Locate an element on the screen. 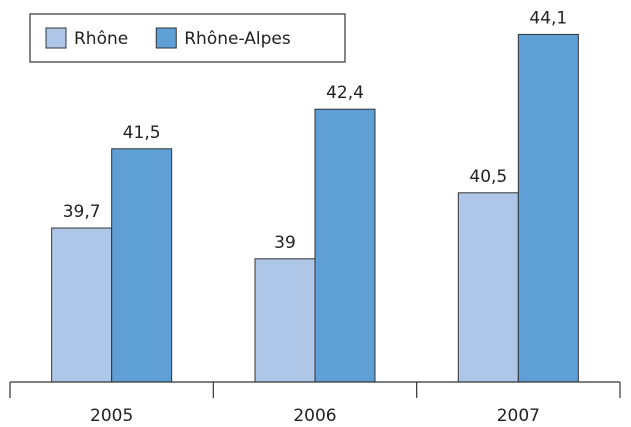  legend-label: Rhône-Alpes is located at coordinates (237, 39).